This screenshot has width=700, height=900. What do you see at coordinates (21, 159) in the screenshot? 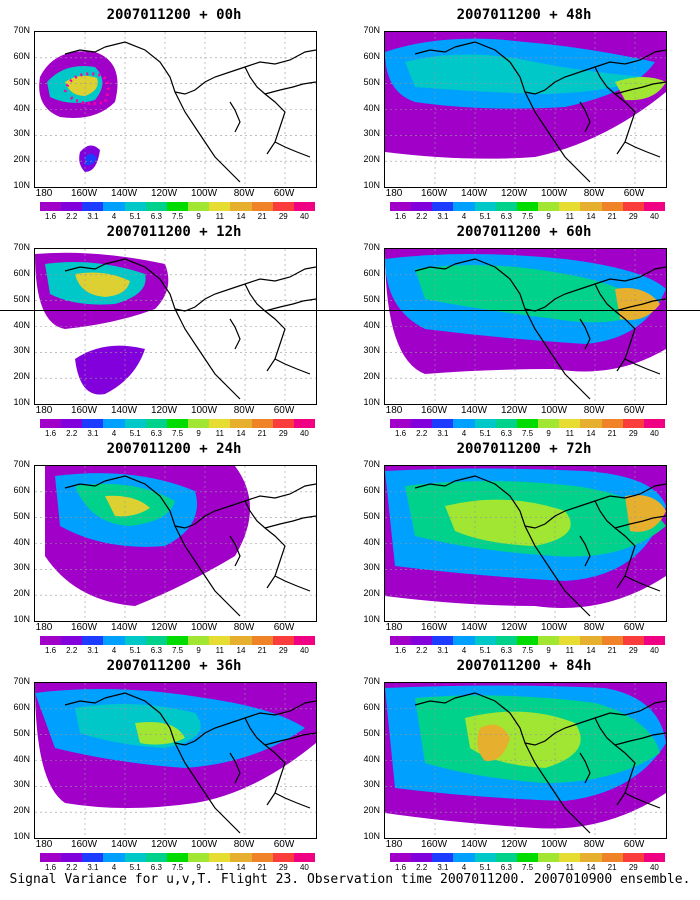
I see `latitude-label: 20N` at bounding box center [21, 159].